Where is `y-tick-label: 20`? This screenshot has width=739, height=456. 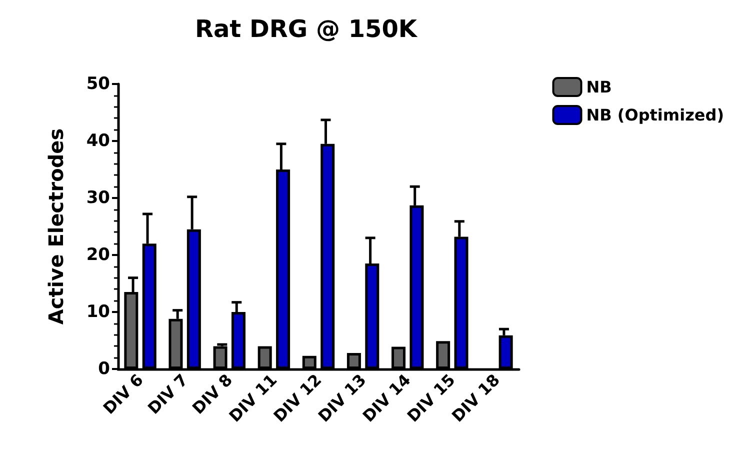 y-tick-label: 20 is located at coordinates (98, 255).